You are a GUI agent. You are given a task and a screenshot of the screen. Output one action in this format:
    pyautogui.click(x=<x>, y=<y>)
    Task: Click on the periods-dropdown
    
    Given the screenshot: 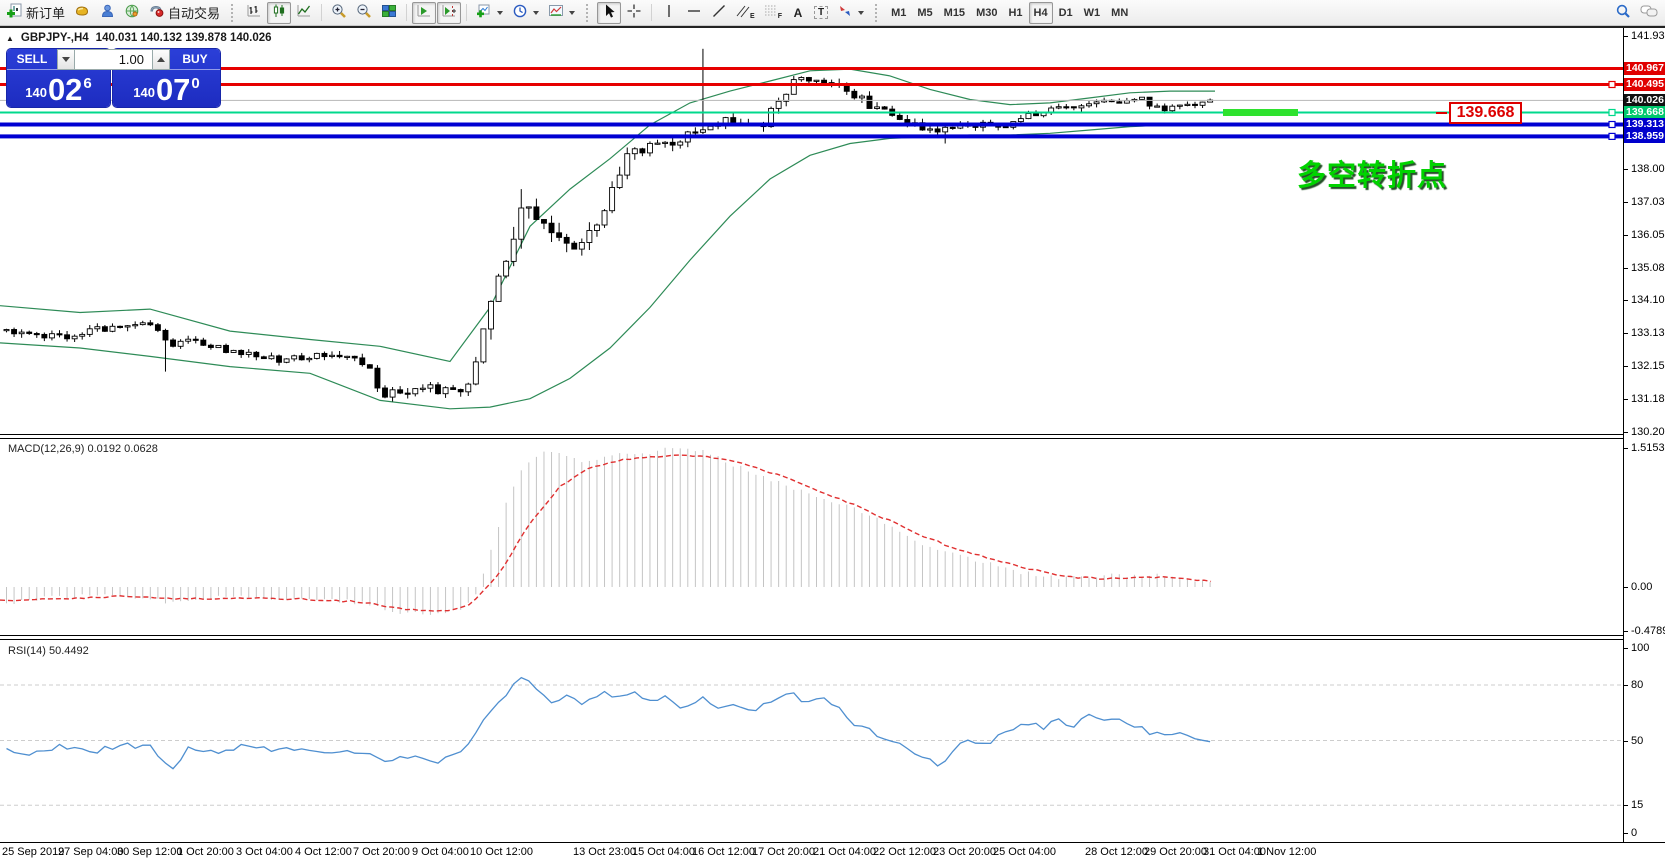 What is the action you would take?
    pyautogui.click(x=525, y=13)
    